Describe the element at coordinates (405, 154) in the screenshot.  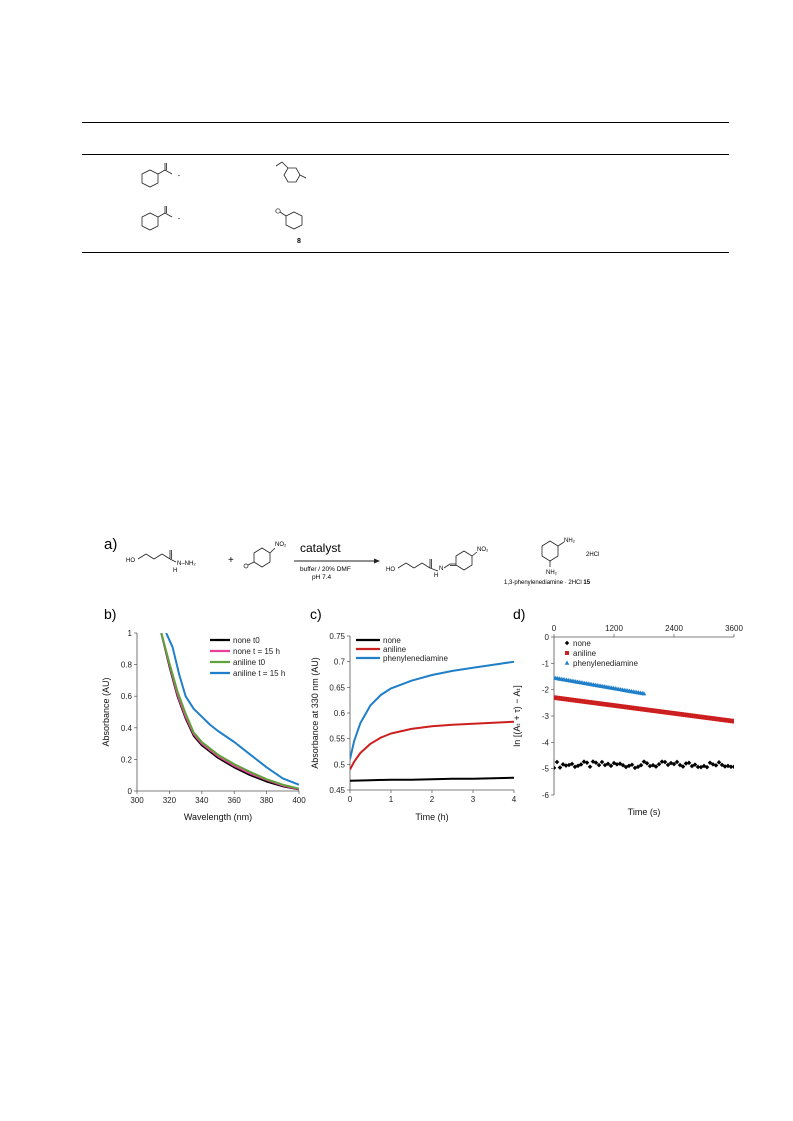
I see `table-header-rule` at that location.